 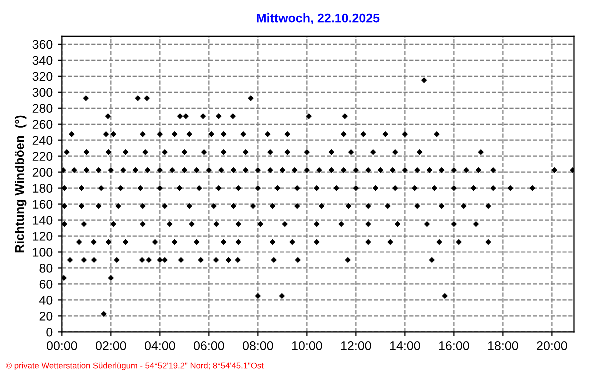 What do you see at coordinates (356, 346) in the screenshot?
I see `x-tick-label: 12:00` at bounding box center [356, 346].